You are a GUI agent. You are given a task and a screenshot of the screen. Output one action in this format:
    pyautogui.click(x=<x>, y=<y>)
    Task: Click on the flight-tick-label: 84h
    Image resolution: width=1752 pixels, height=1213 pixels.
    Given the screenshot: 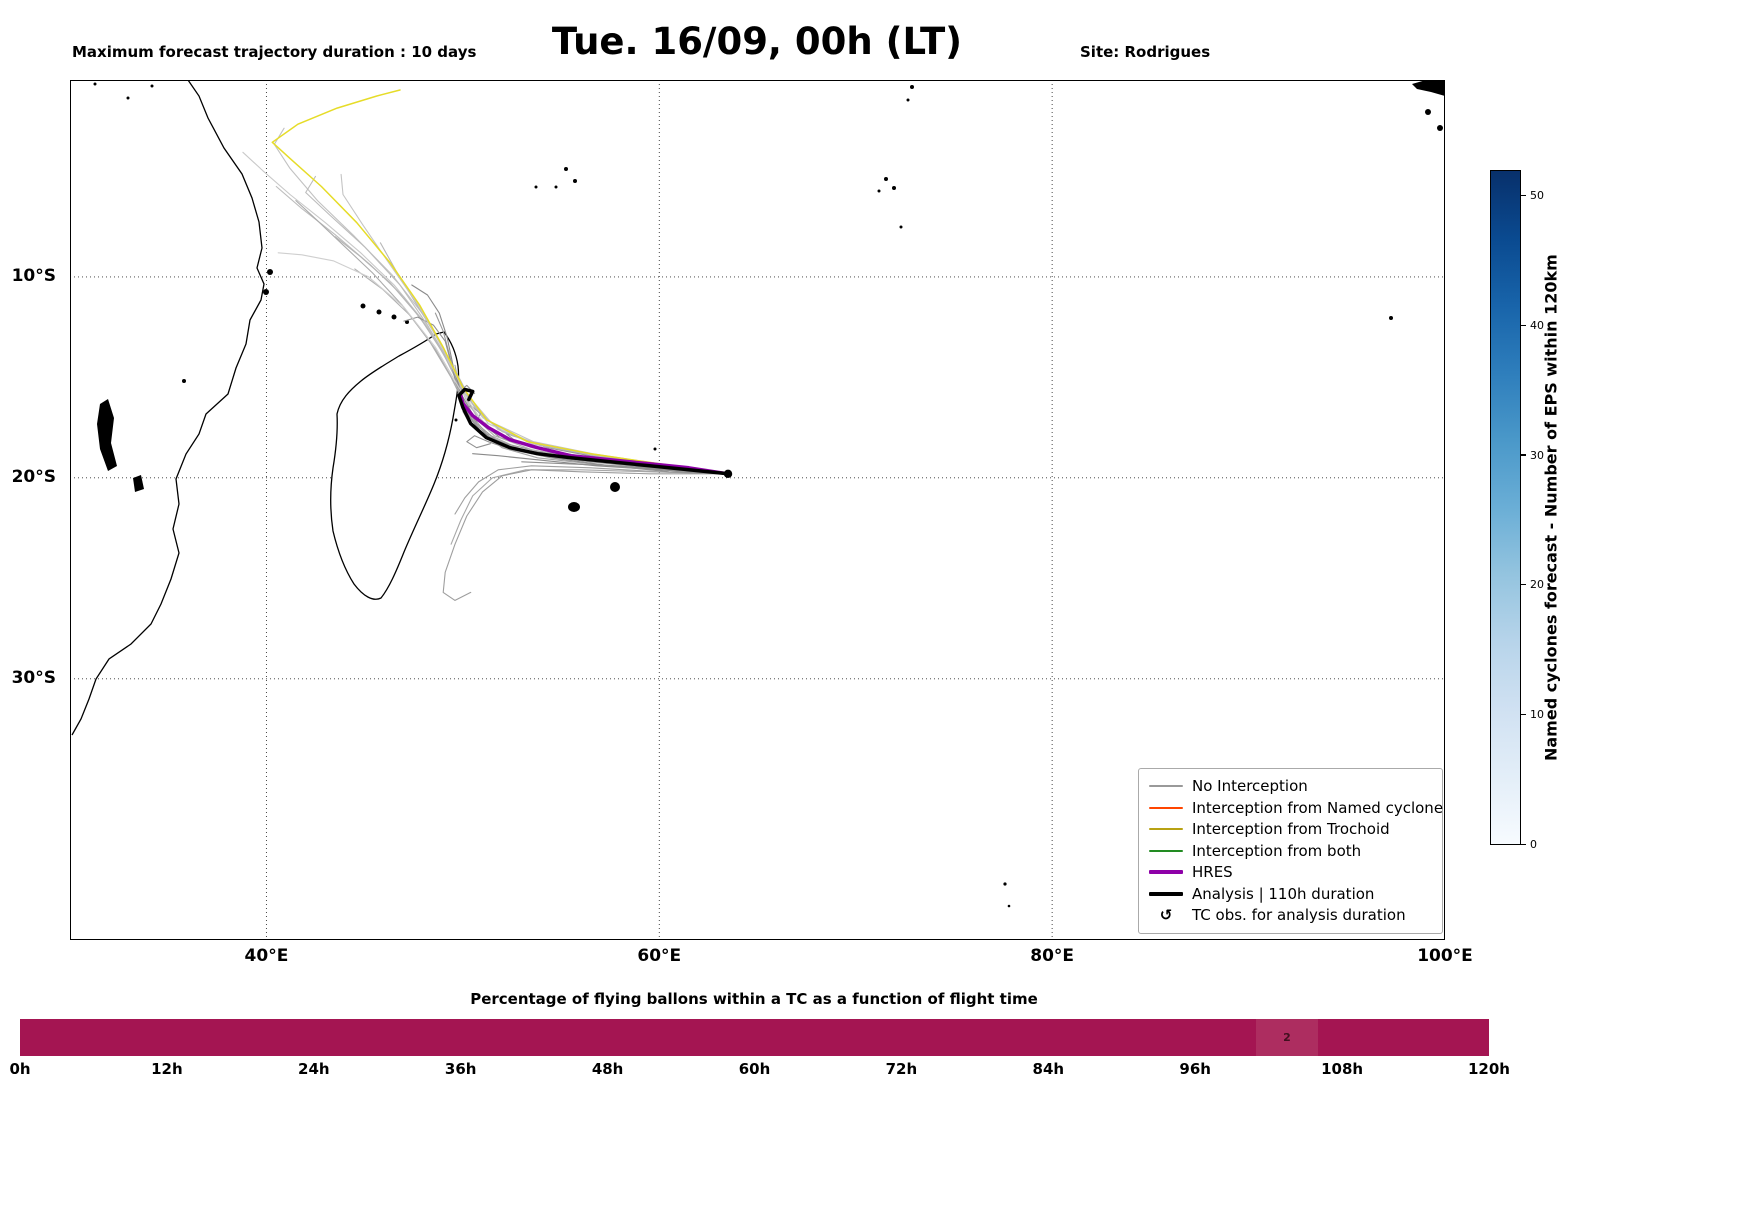 What is the action you would take?
    pyautogui.click(x=1048, y=1069)
    